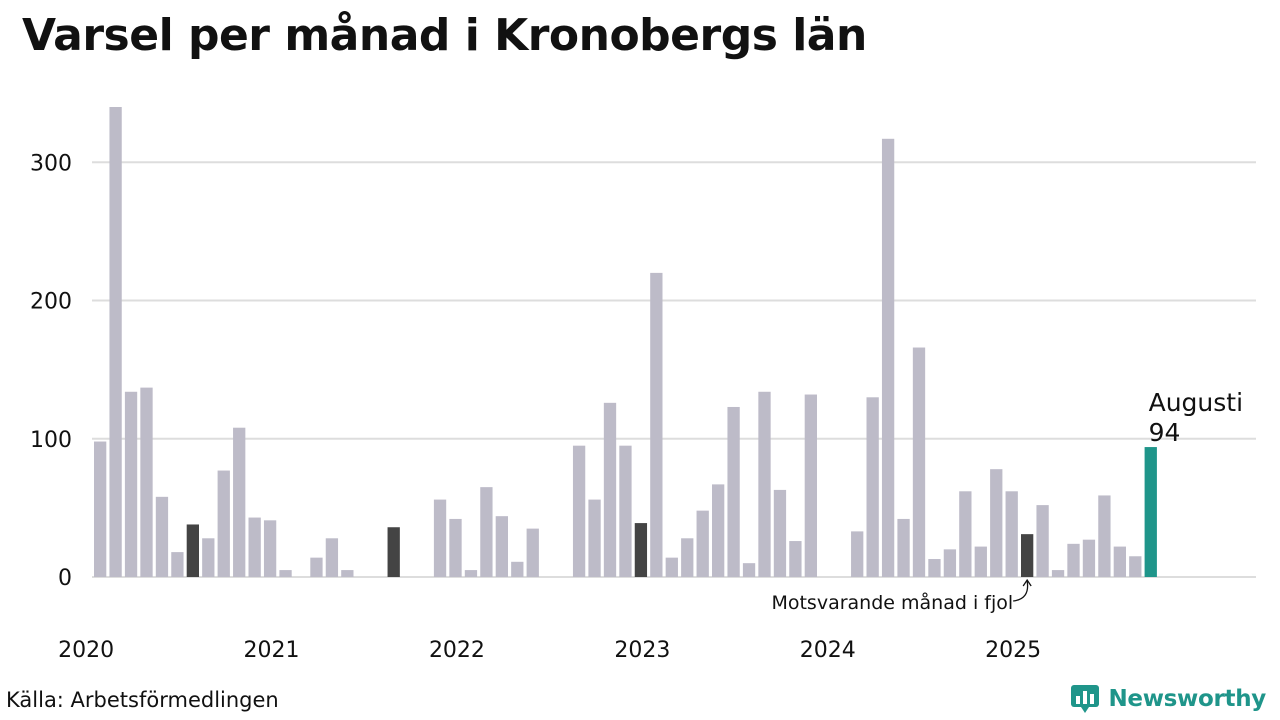 The image size is (1280, 720). I want to click on x-tick-label: 2021, so click(272, 650).